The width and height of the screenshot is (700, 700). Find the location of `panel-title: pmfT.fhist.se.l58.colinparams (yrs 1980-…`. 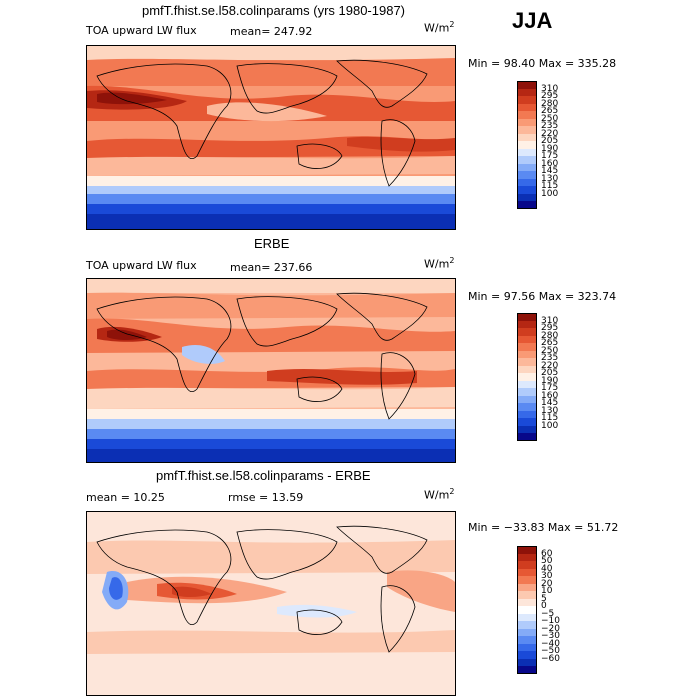

panel-title: pmfT.fhist.se.l58.colinparams (yrs 1980-… is located at coordinates (274, 10).